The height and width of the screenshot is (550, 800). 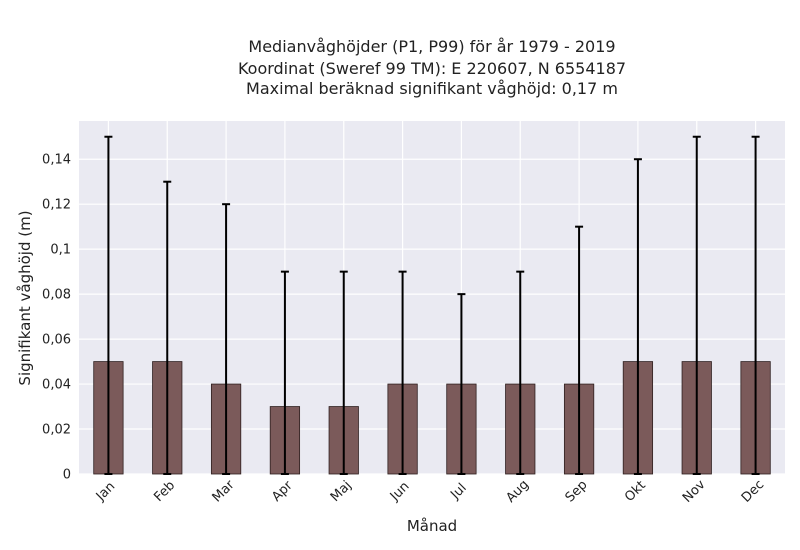 What do you see at coordinates (56, 295) in the screenshot?
I see `y-tick-label: 0,08` at bounding box center [56, 295].